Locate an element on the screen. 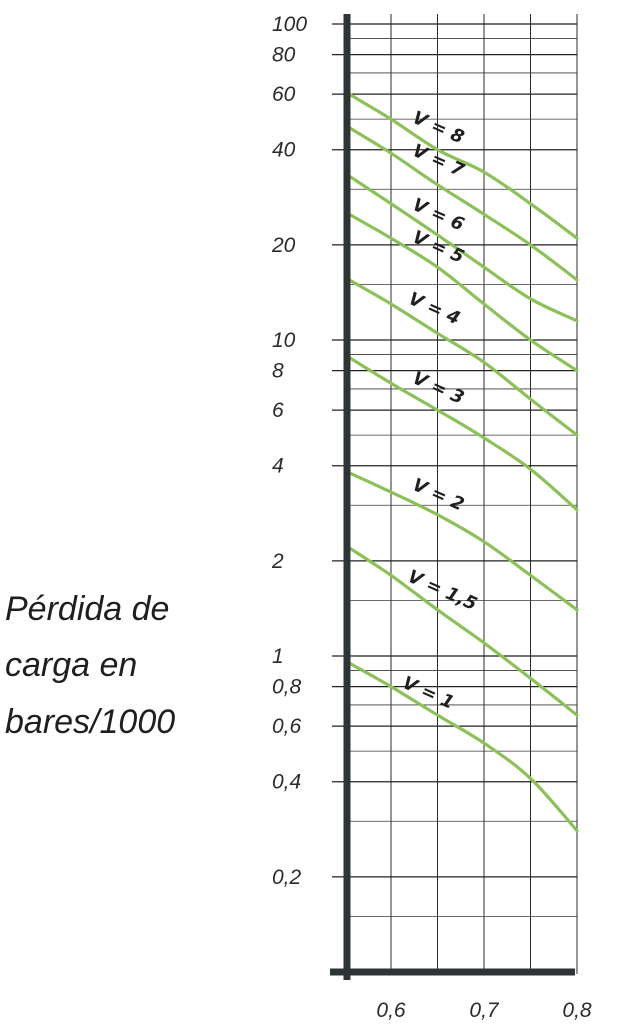 The height and width of the screenshot is (1024, 633). y-tick-label: 6 is located at coordinates (278, 410).